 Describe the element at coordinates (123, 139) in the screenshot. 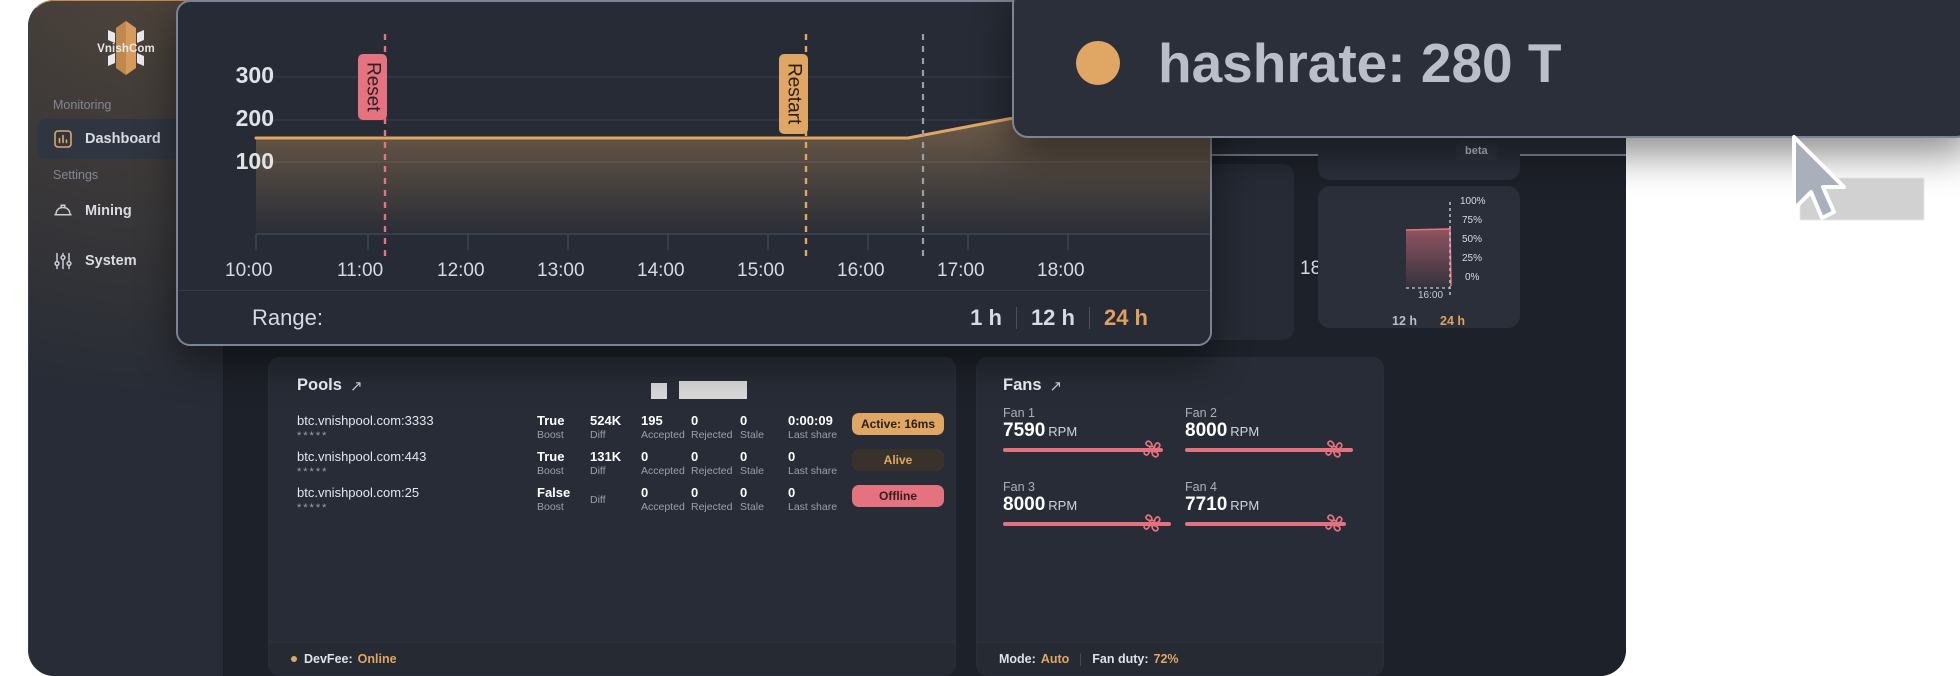

I see `sidebar-item-dashboard-label: Dashboard` at that location.